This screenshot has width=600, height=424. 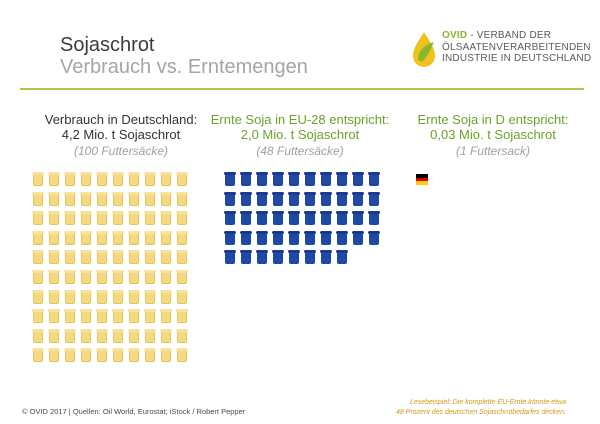 I want to click on page-title: Sojaschrot, so click(x=107, y=45).